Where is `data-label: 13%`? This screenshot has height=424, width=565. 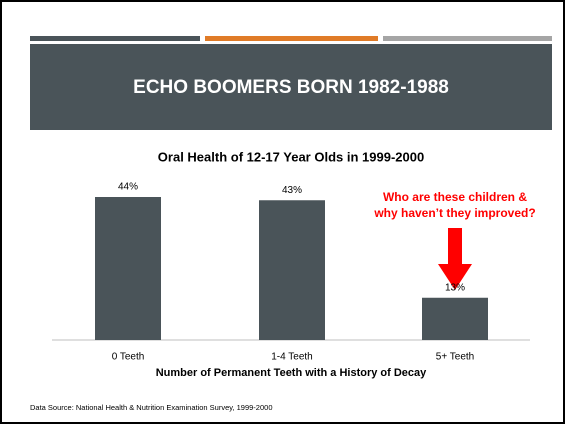
data-label: 13% is located at coordinates (455, 287).